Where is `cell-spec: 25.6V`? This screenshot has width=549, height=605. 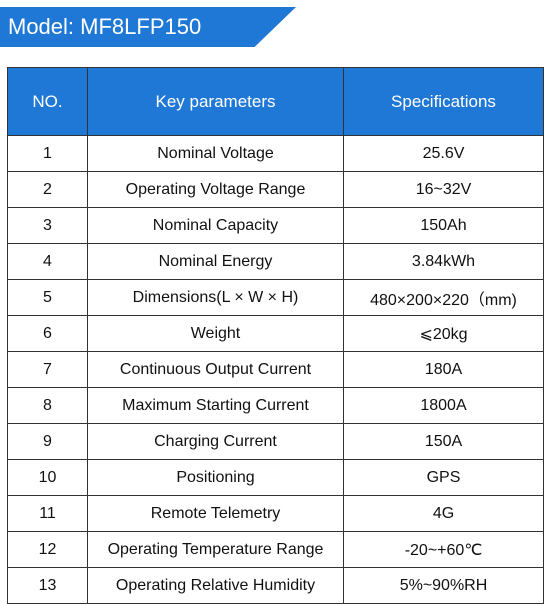
cell-spec: 25.6V is located at coordinates (443, 153).